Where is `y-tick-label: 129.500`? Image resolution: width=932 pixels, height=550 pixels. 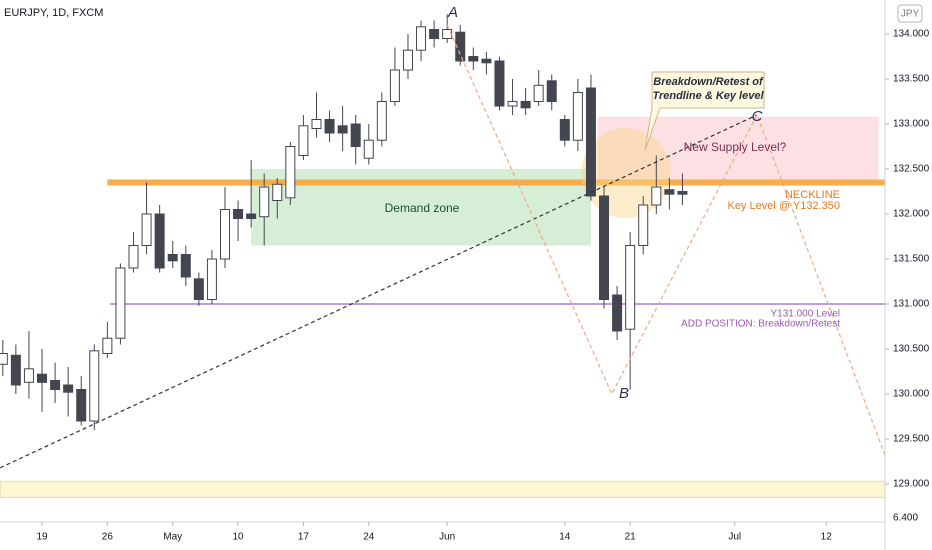
y-tick-label: 129.500 is located at coordinates (911, 439).